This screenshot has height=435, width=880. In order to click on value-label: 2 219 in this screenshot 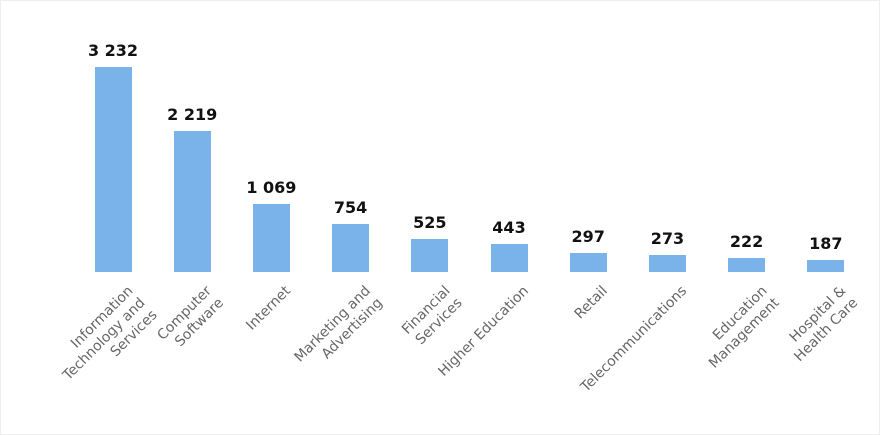, I will do `click(192, 115)`.